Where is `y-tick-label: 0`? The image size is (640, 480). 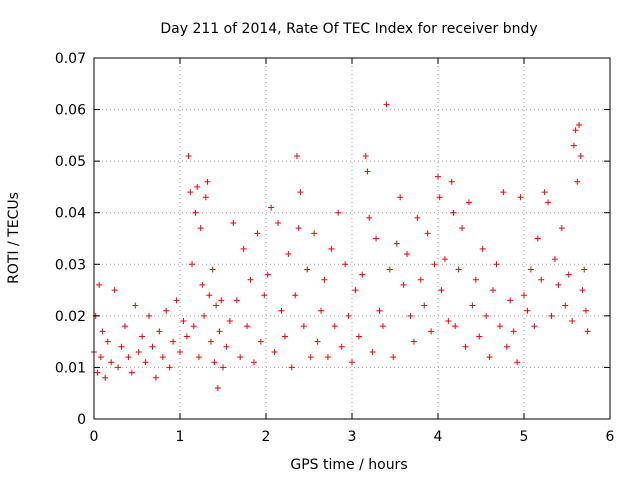 y-tick-label: 0 is located at coordinates (81, 420).